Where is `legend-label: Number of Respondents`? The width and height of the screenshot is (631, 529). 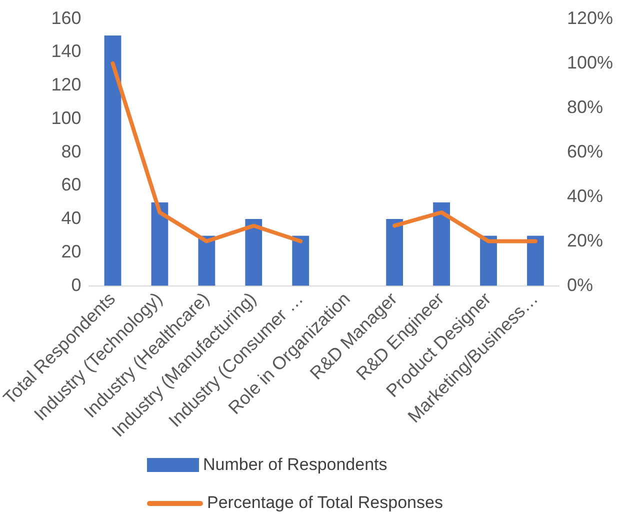
legend-label: Number of Respondents is located at coordinates (295, 465).